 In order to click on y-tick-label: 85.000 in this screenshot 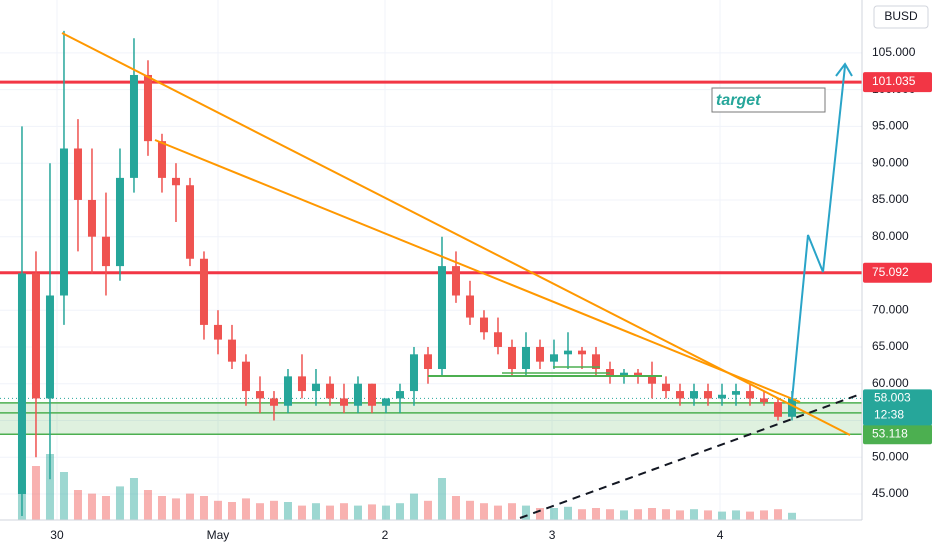, I will do `click(890, 199)`.